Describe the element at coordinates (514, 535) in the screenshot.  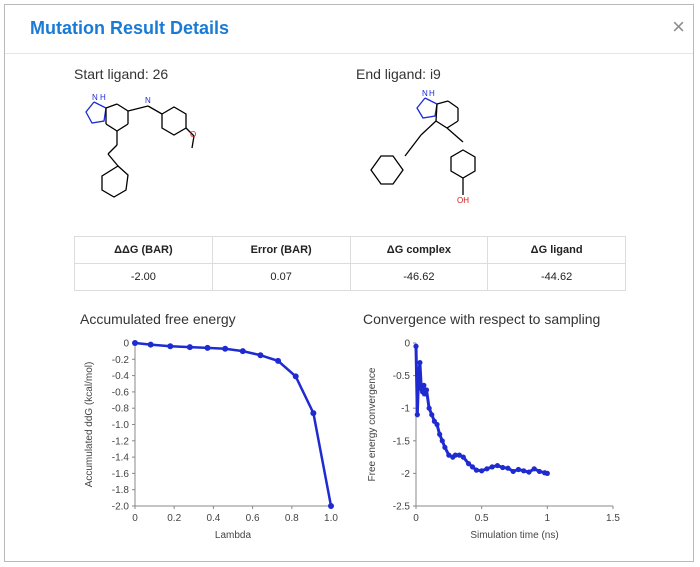
I see `x-axis-label: Simulation time (ns)` at that location.